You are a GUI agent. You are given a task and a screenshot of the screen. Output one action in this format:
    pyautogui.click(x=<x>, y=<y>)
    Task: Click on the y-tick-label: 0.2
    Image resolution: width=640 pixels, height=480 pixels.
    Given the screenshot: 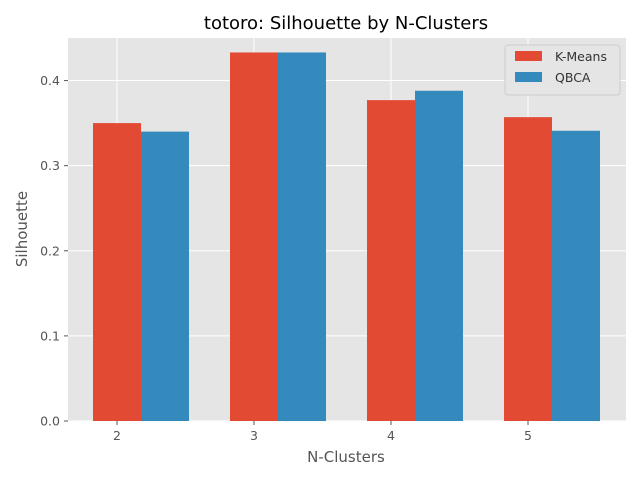 What is the action you would take?
    pyautogui.click(x=50, y=250)
    